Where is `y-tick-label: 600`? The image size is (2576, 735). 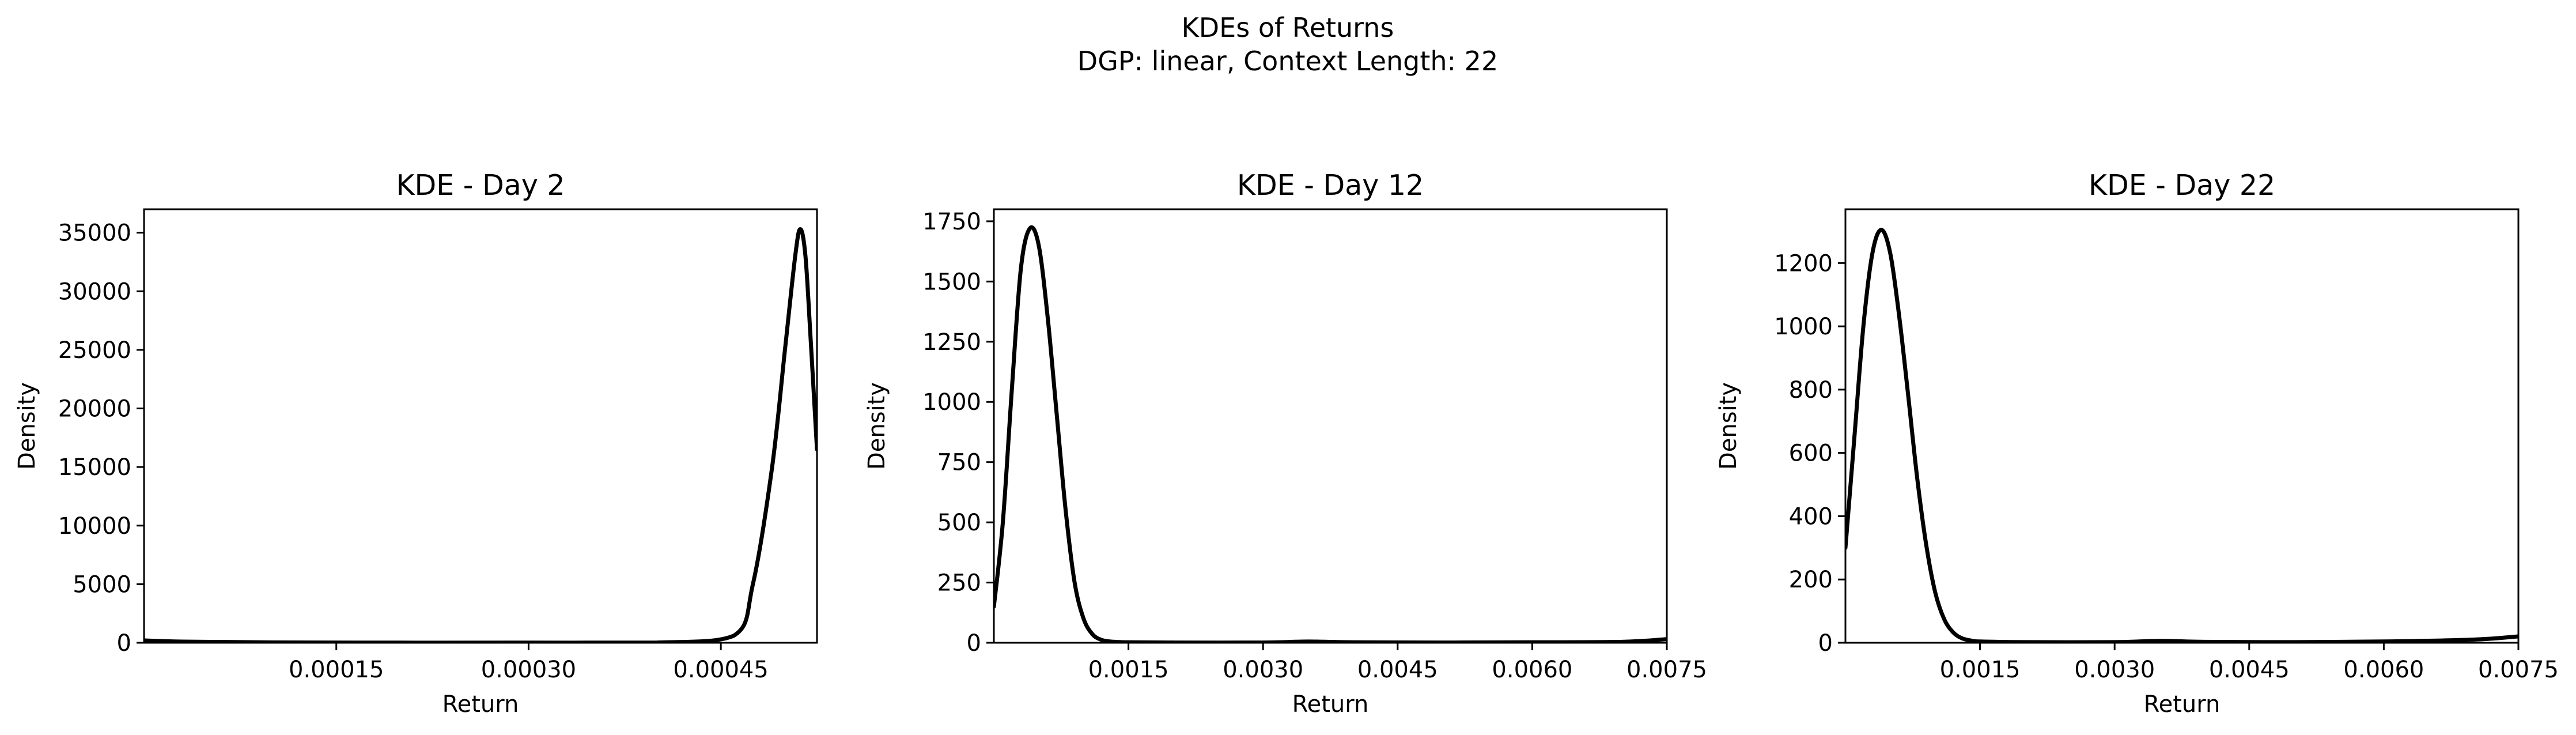 y-tick-label: 600 is located at coordinates (1811, 453).